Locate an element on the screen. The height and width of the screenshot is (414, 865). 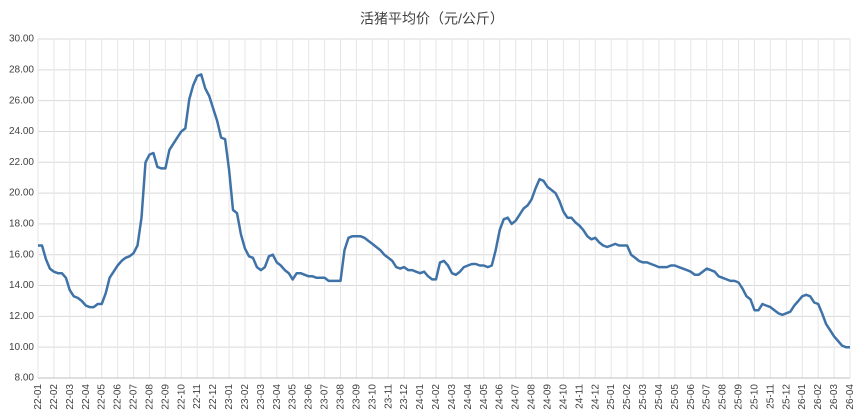
y-tick-label: 8.00 is located at coordinates (25, 378).